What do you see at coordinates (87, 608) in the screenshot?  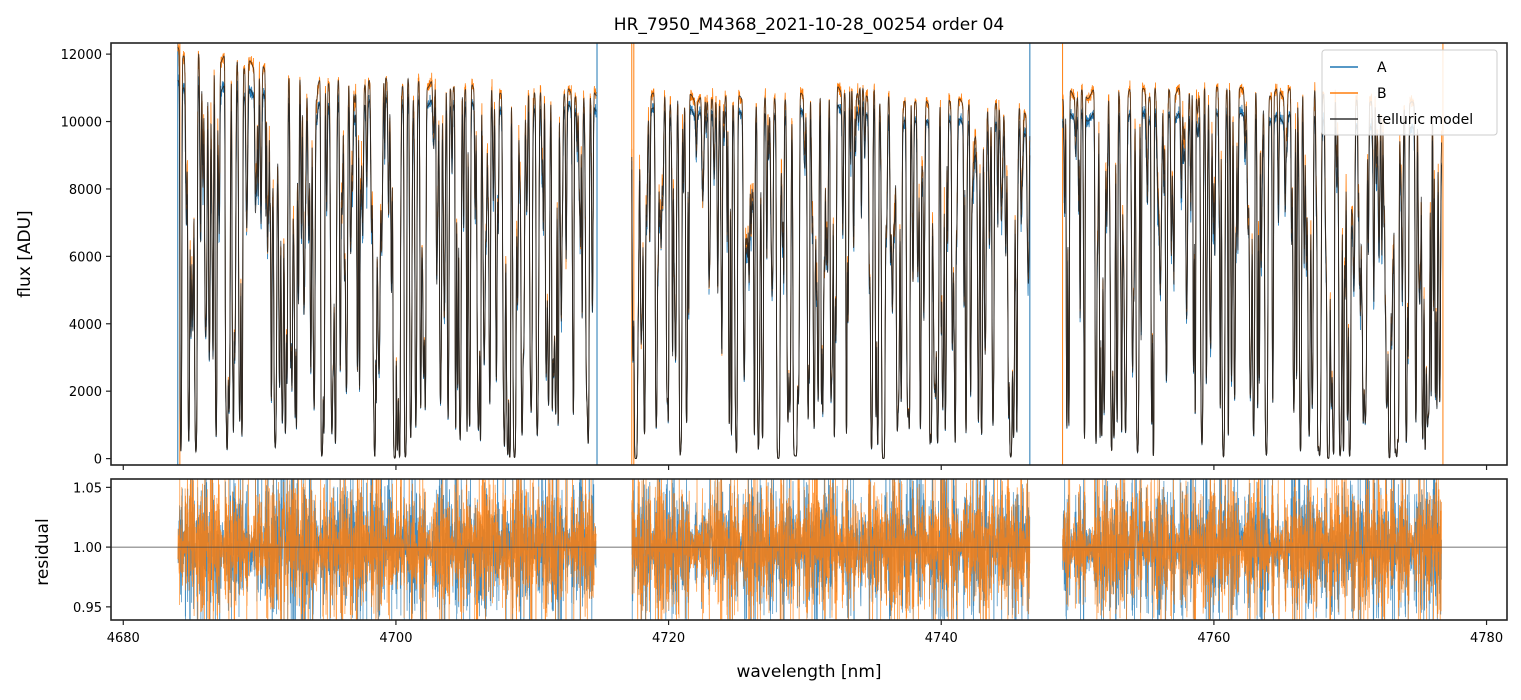 I see `y-tick-label: 0.95` at bounding box center [87, 608].